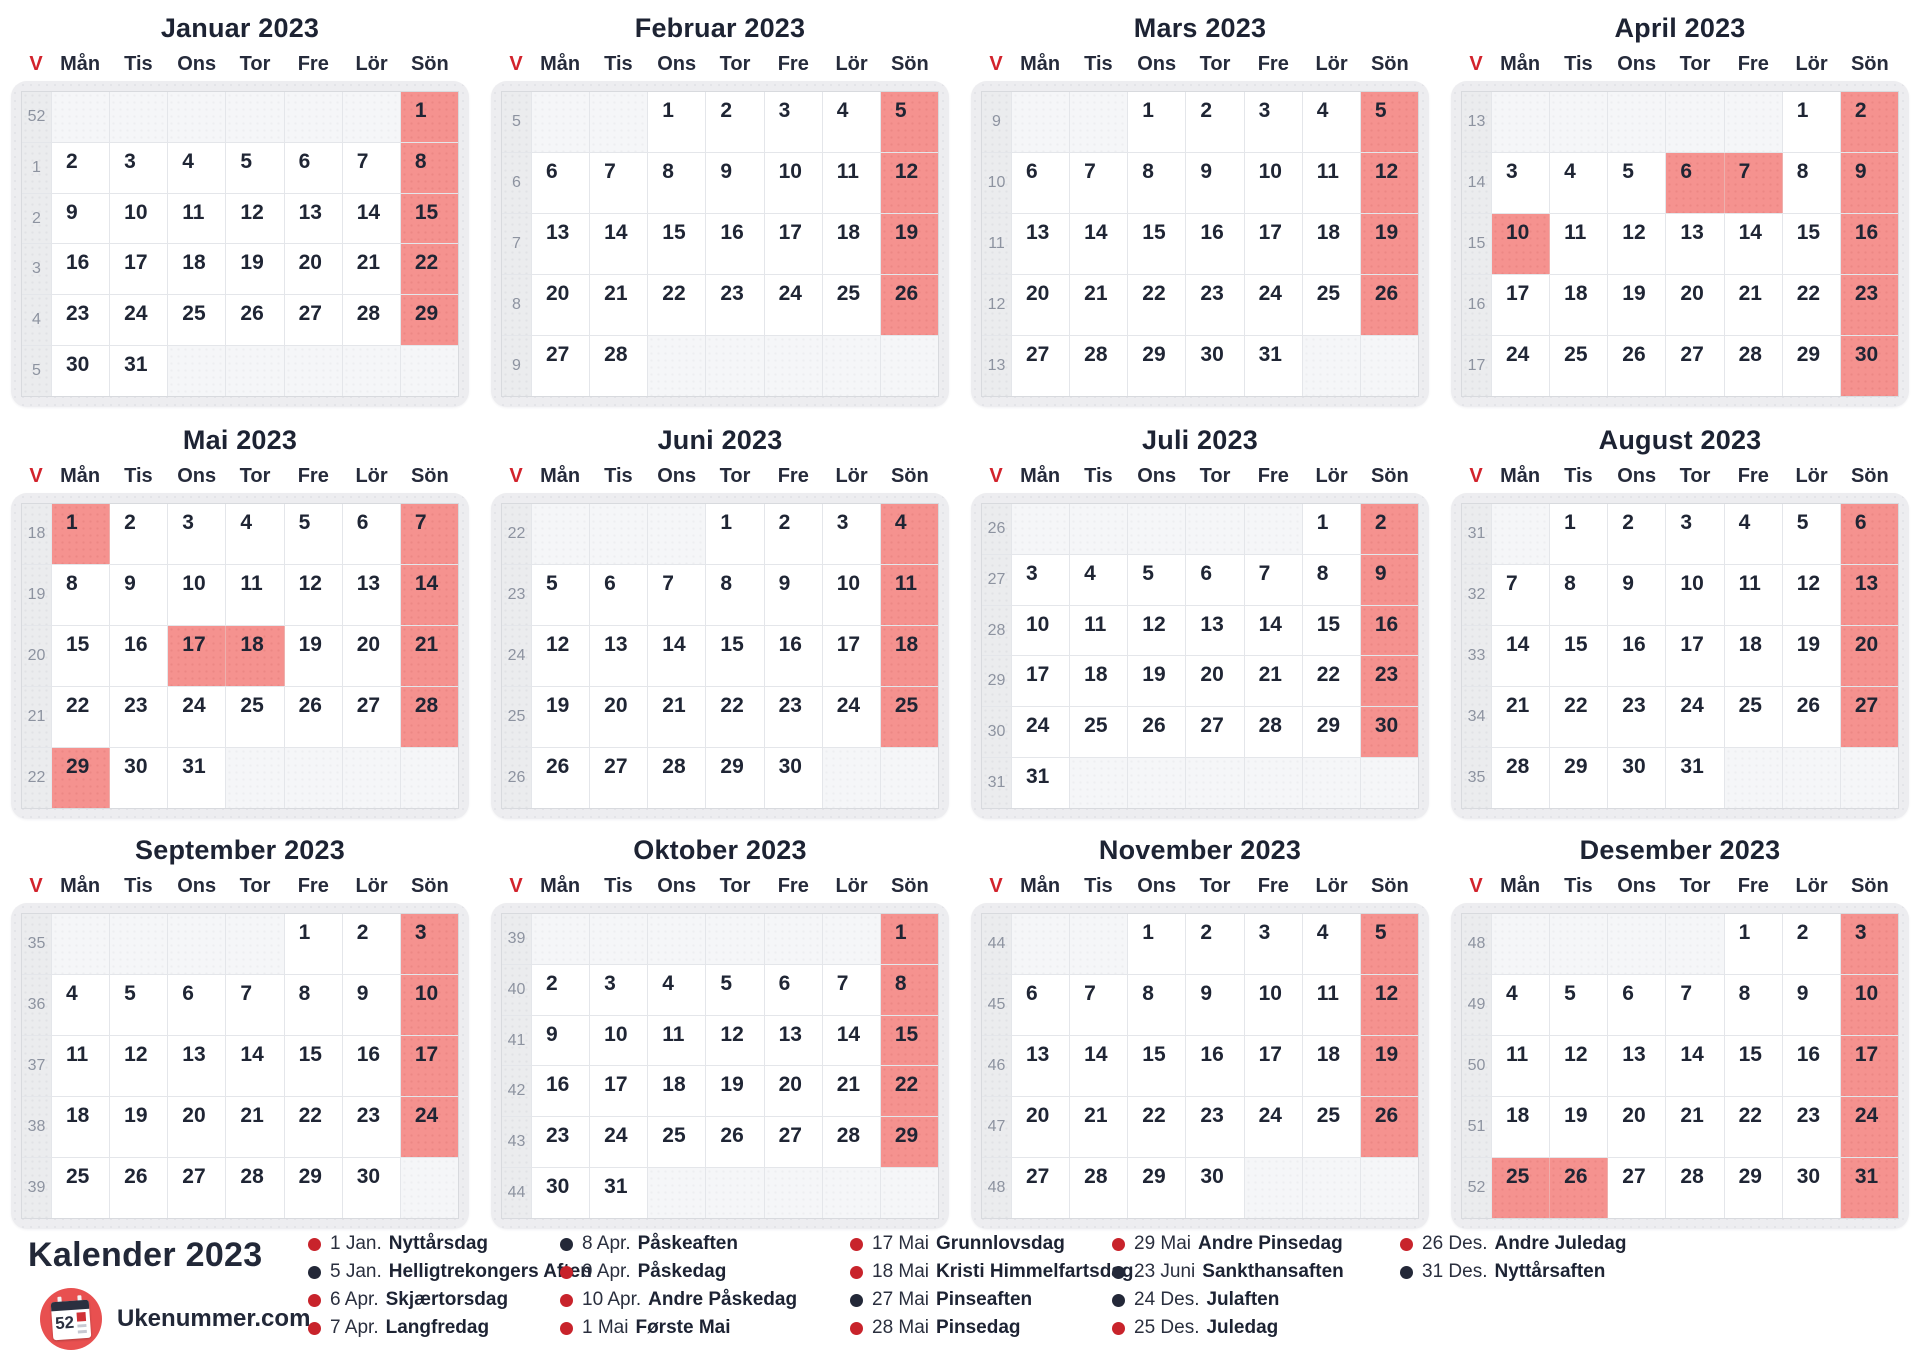 The image size is (1920, 1360). I want to click on day-cell: 5, so click(561, 595).